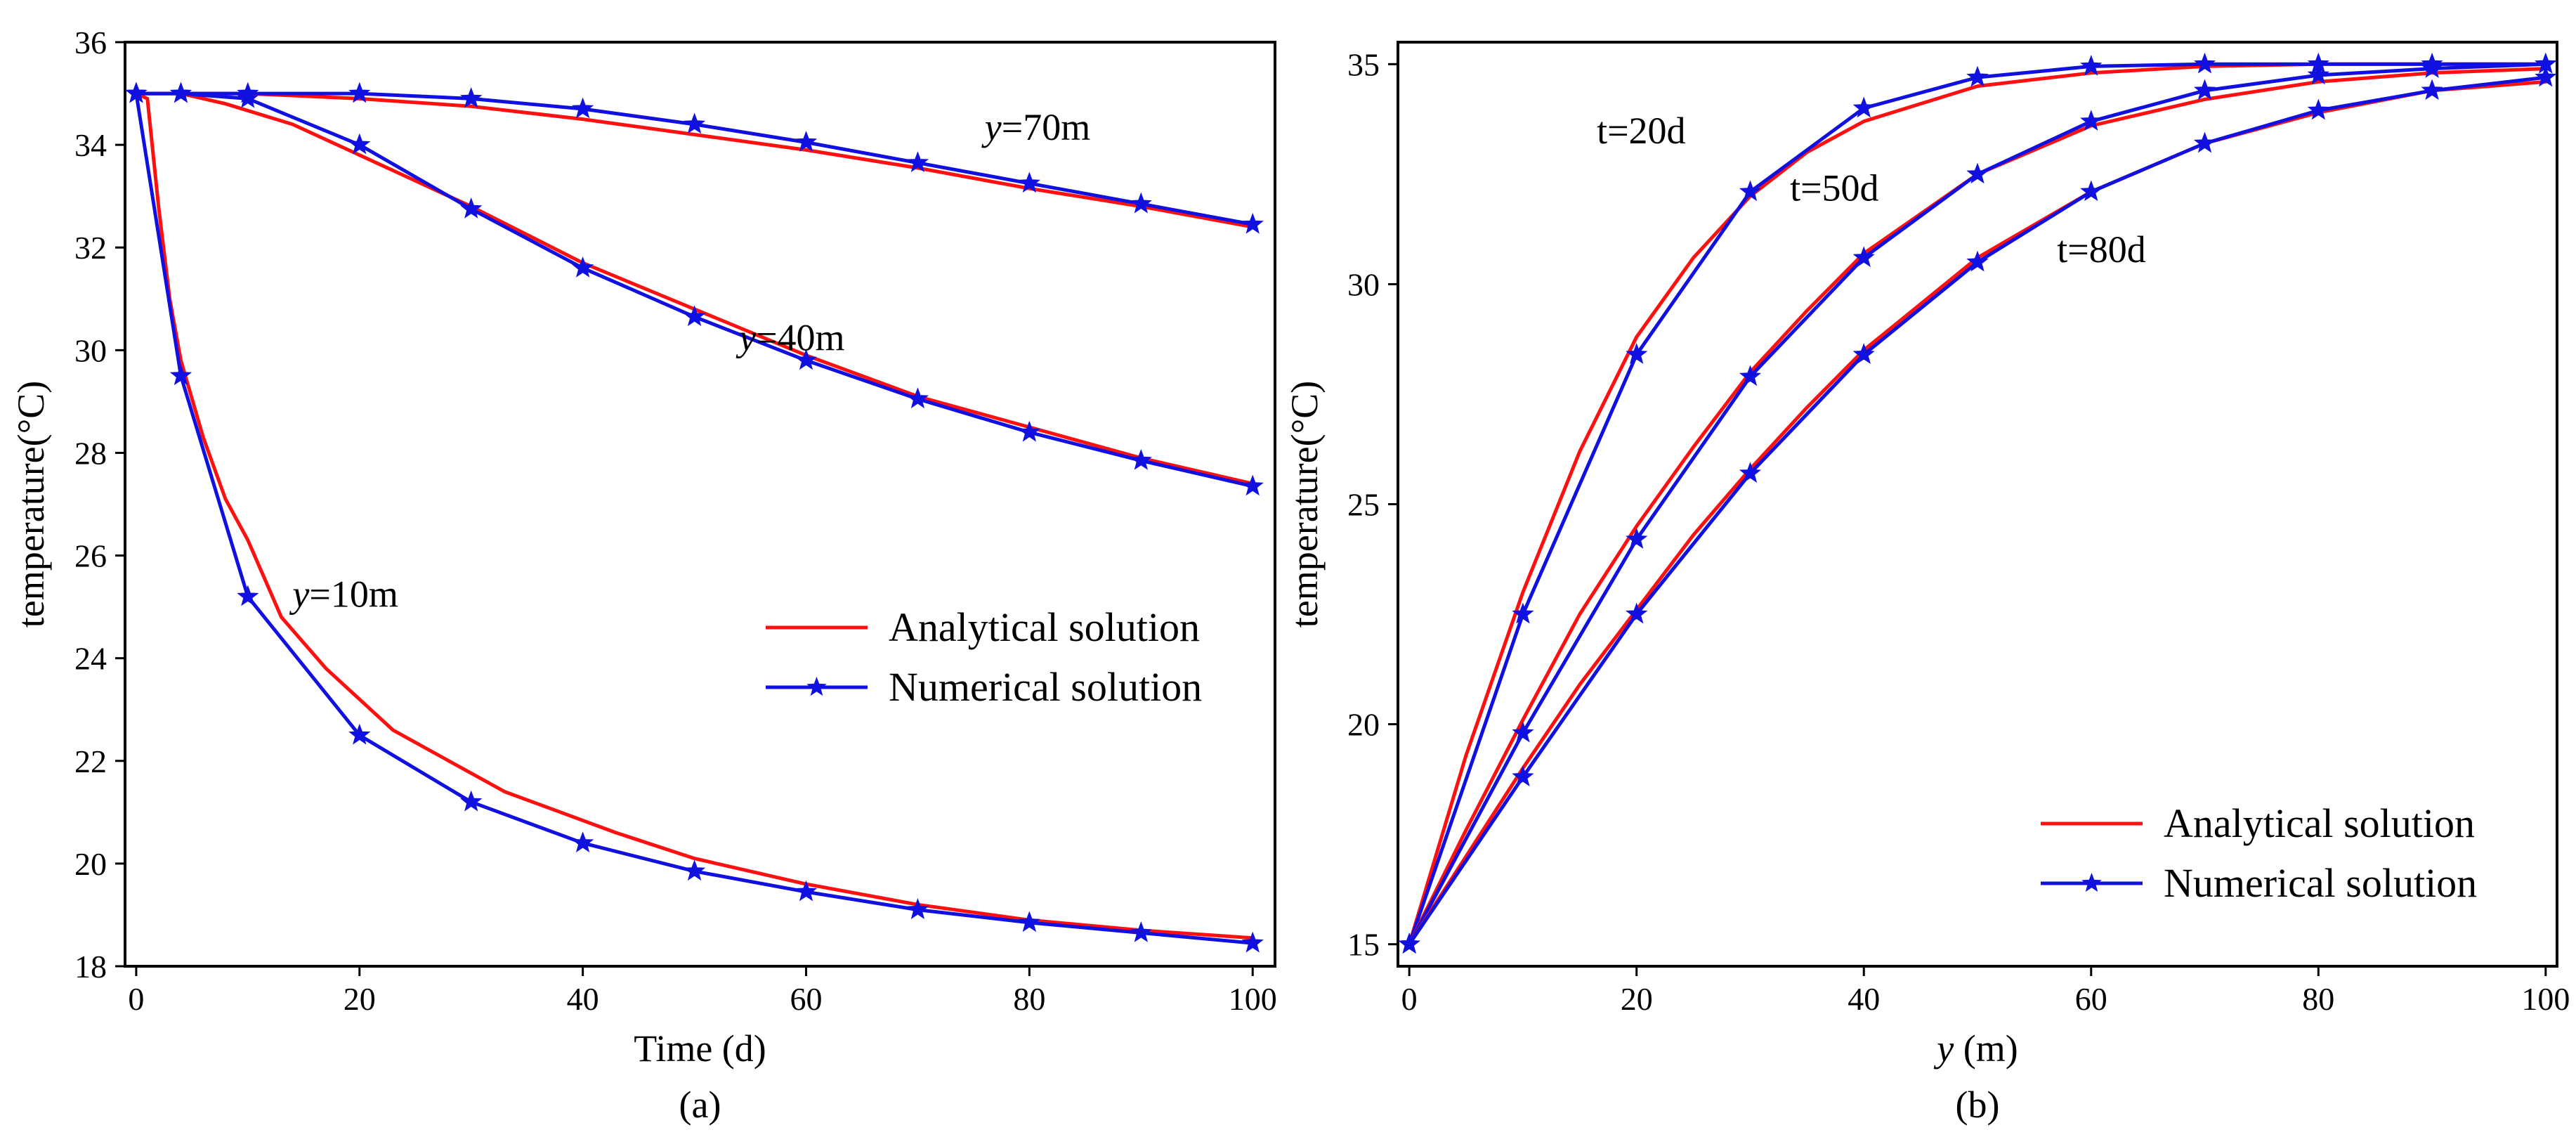 The image size is (2576, 1137). I want to click on y-tick-label: 24, so click(91, 659).